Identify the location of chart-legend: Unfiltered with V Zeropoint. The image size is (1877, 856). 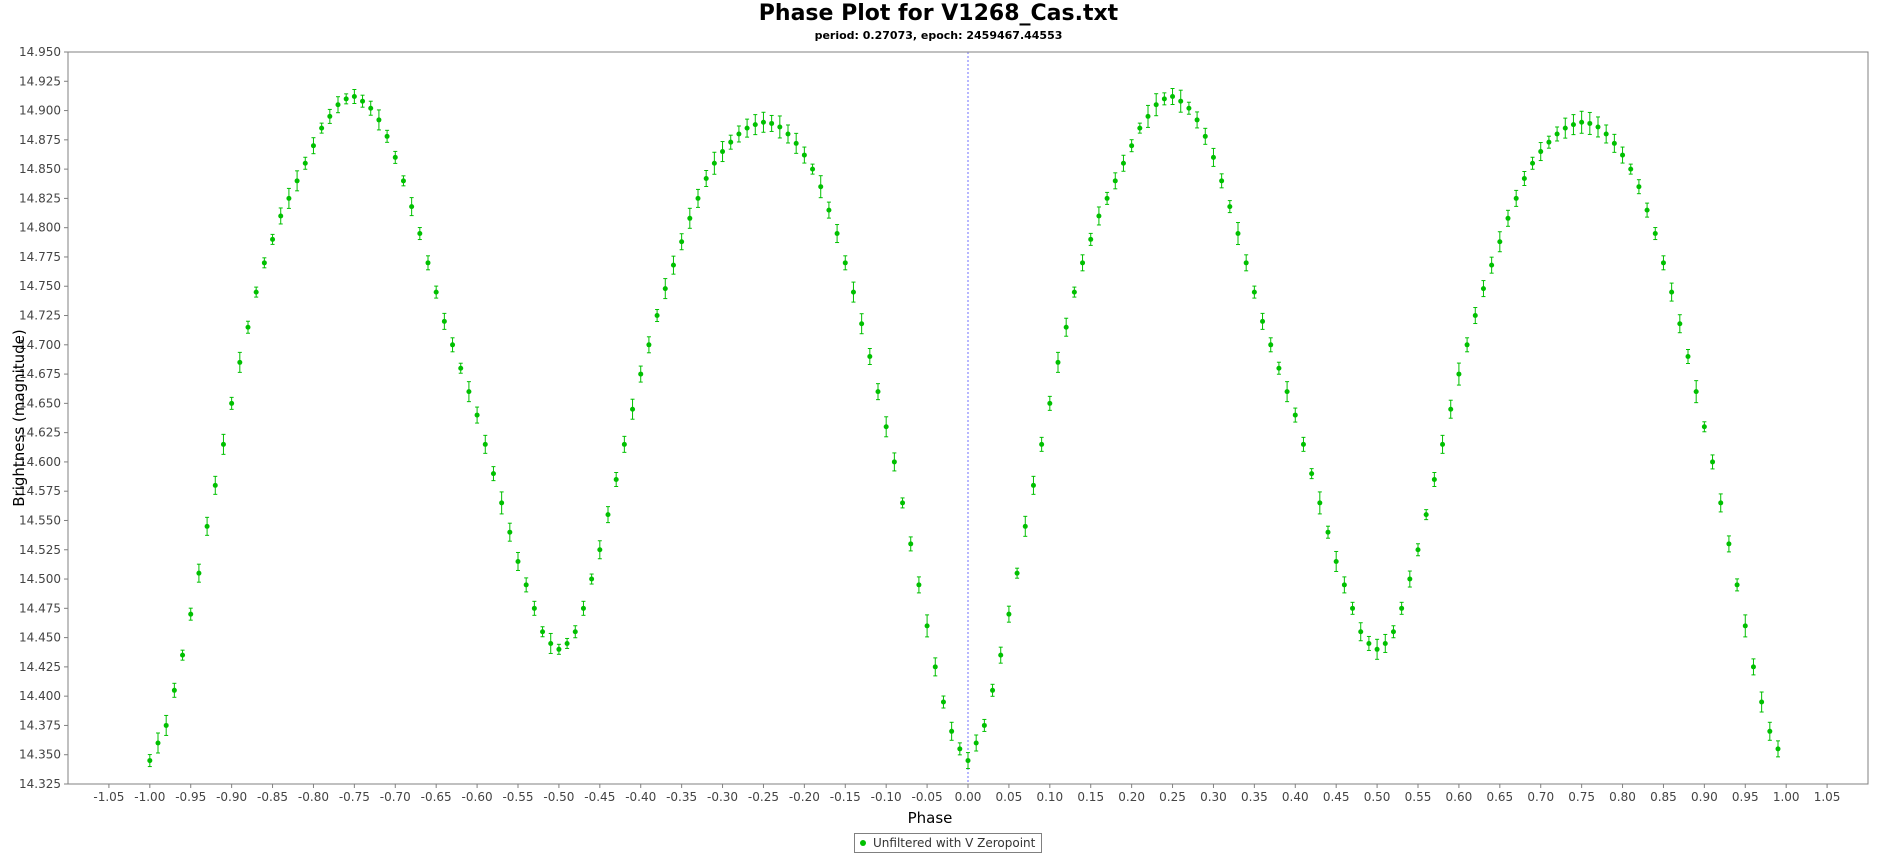
(948, 843).